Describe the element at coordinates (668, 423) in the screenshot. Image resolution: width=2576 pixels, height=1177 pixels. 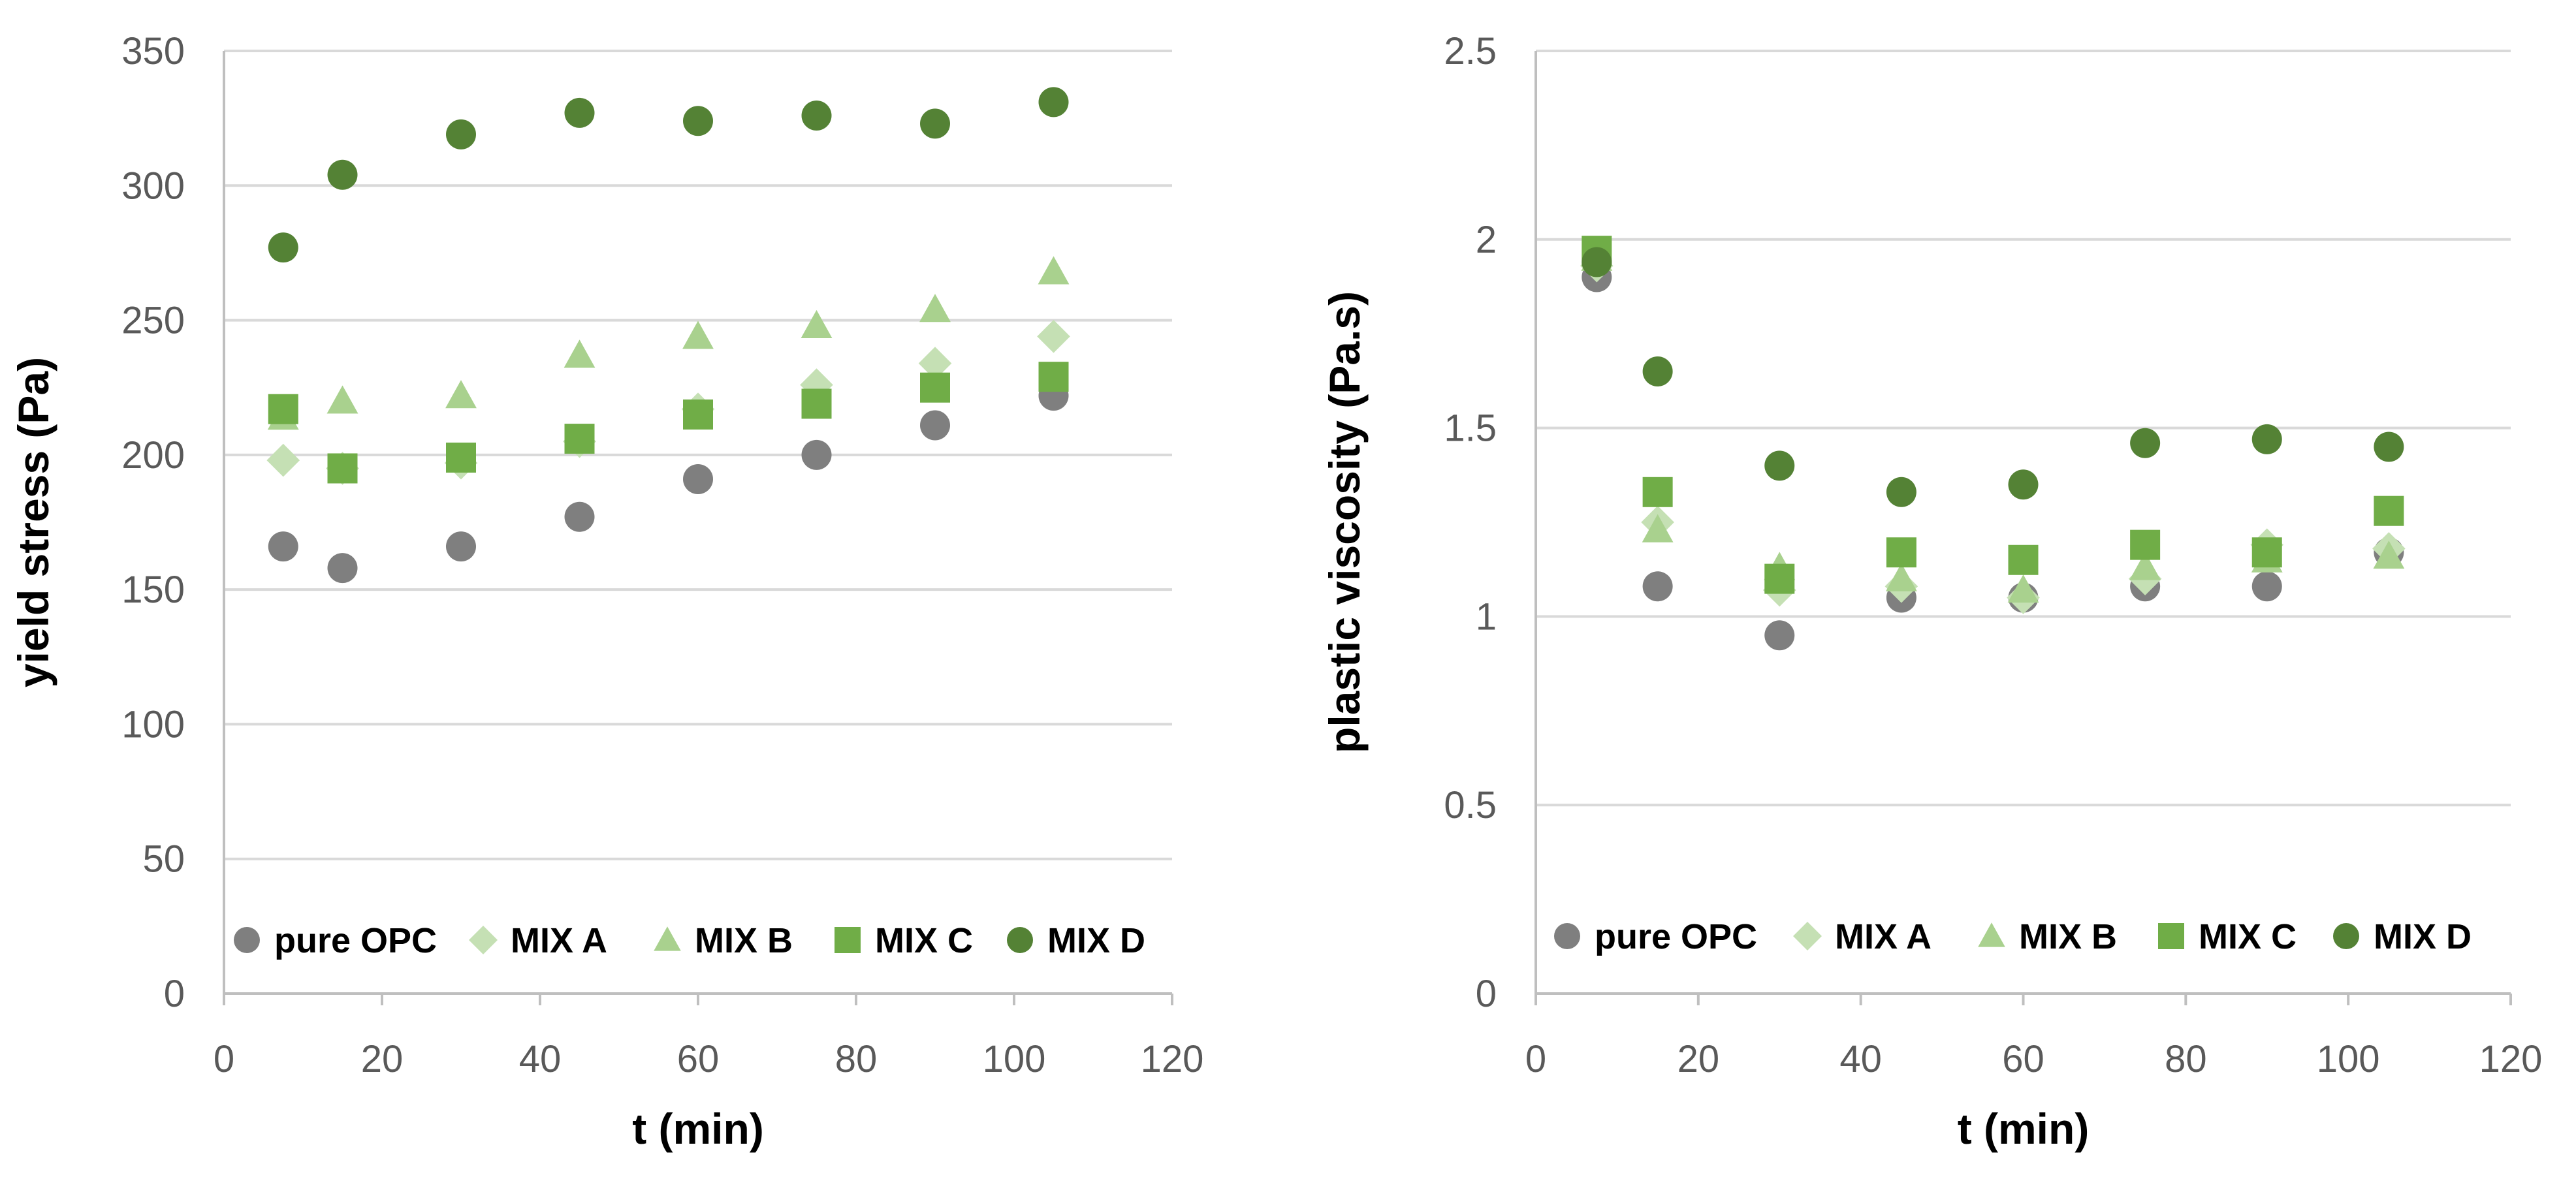
I see `series-mix-c` at that location.